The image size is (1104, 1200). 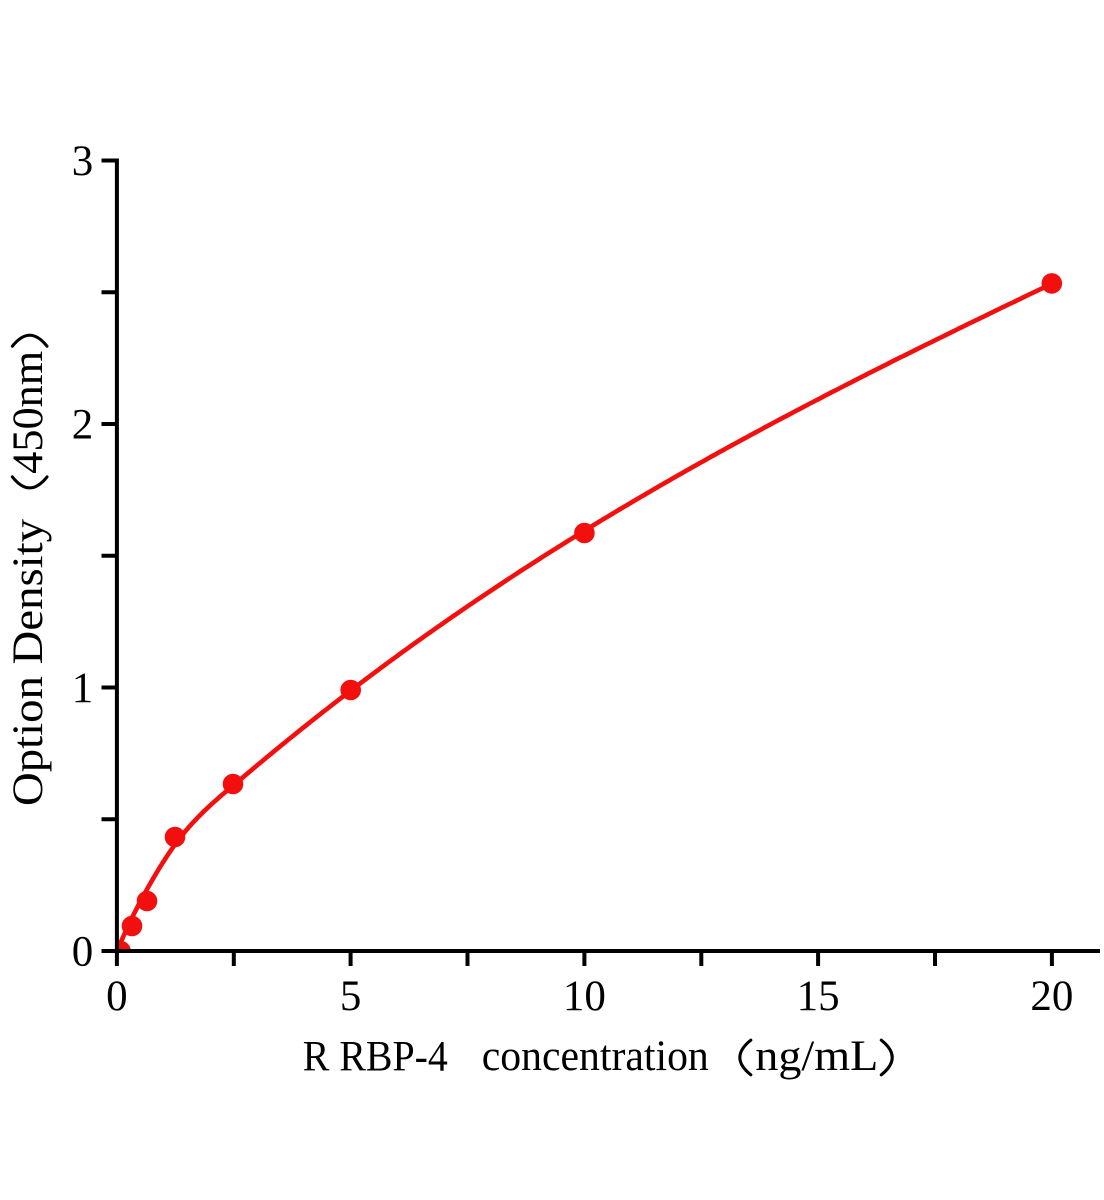 I want to click on svg-text: 5, so click(x=351, y=996).